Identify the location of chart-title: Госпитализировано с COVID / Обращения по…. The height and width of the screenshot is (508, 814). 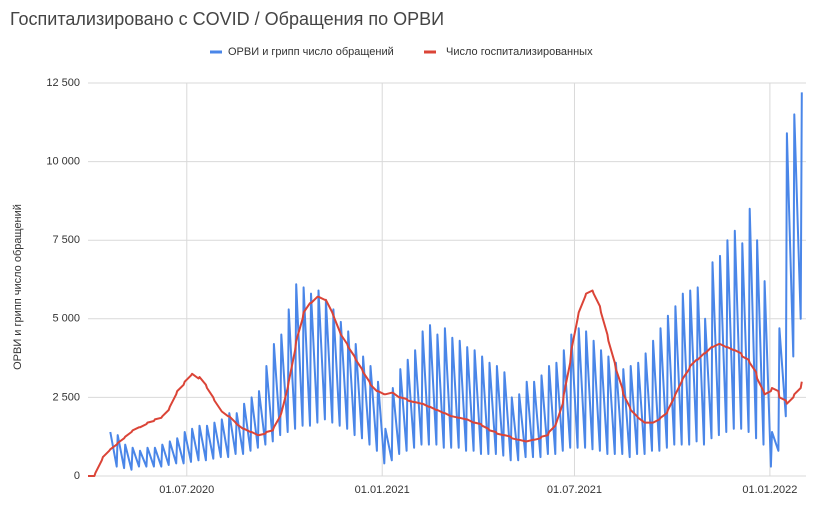
(227, 19).